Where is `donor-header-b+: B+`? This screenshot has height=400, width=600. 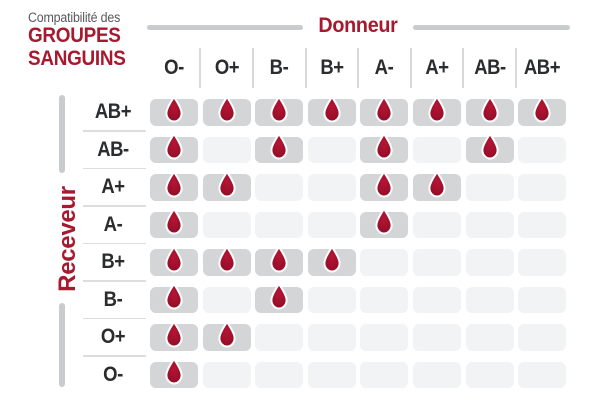 donor-header-b+: B+ is located at coordinates (332, 67).